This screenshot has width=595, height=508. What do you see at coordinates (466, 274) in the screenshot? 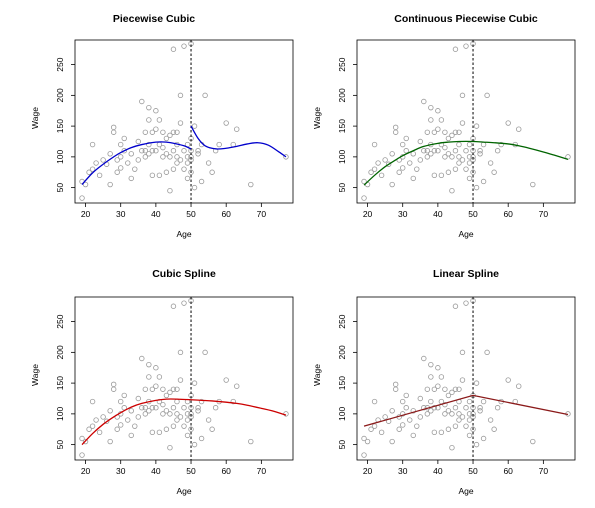
I see `chart-title: Linear Spline` at bounding box center [466, 274].